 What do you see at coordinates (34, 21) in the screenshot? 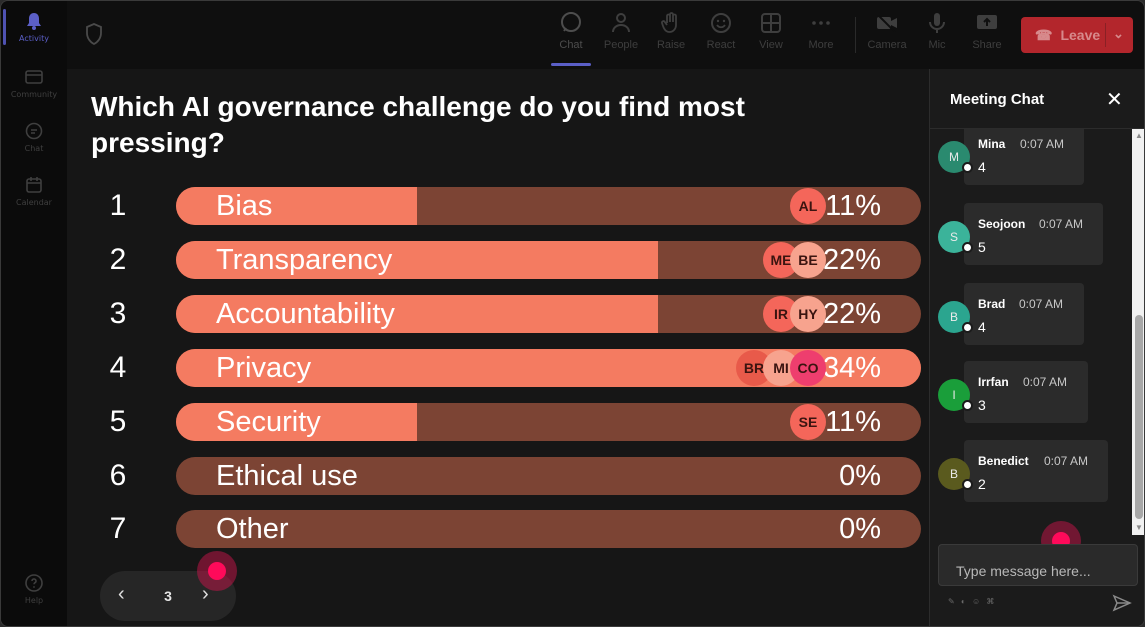
I see `bell-icon` at bounding box center [34, 21].